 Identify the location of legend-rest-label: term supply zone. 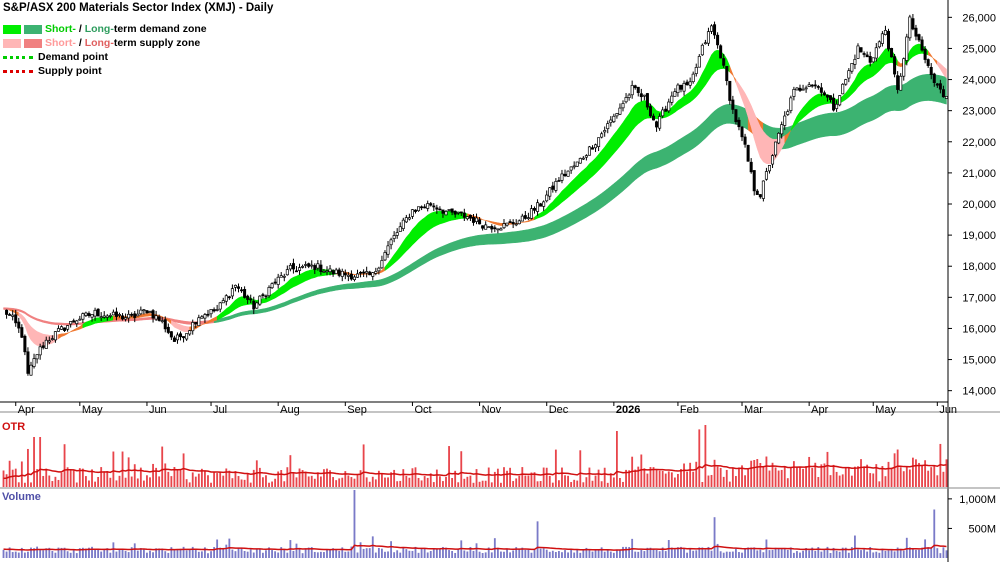
(157, 43).